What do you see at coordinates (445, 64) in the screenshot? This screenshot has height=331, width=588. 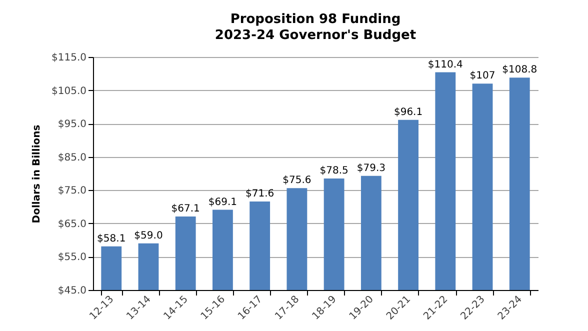 I see `data-label: $110.4` at bounding box center [445, 64].